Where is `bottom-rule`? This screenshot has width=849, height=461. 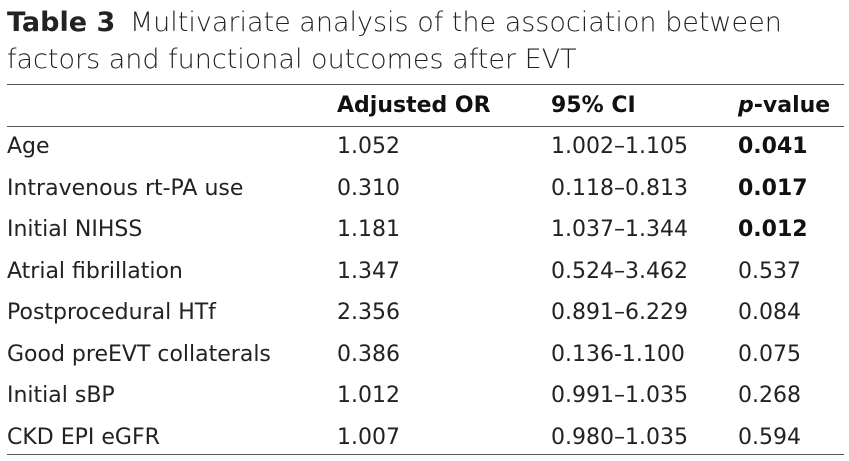
bottom-rule is located at coordinates (425, 454).